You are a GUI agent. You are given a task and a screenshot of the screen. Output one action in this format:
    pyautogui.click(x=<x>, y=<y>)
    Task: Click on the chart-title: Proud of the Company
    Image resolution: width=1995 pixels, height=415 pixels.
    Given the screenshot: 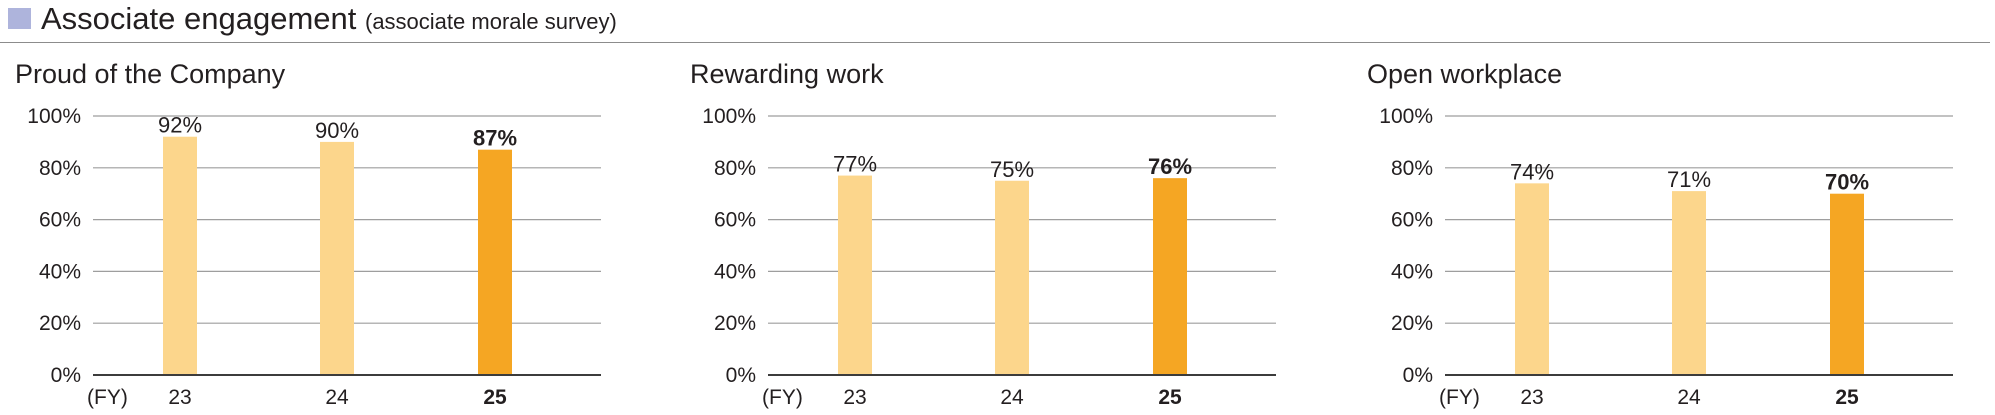 What is the action you would take?
    pyautogui.click(x=150, y=74)
    